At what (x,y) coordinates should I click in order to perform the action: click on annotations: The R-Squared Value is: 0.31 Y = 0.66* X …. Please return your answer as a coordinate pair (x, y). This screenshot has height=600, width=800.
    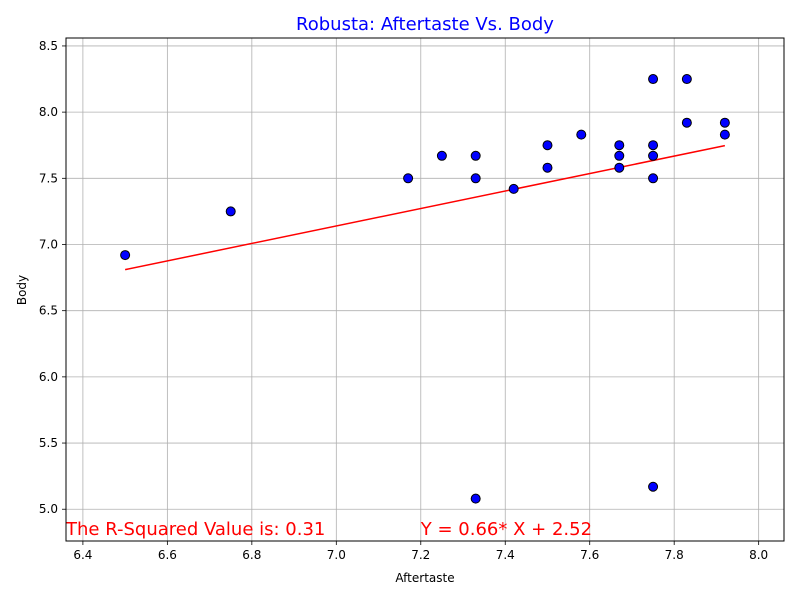
    Looking at the image, I should click on (328, 529).